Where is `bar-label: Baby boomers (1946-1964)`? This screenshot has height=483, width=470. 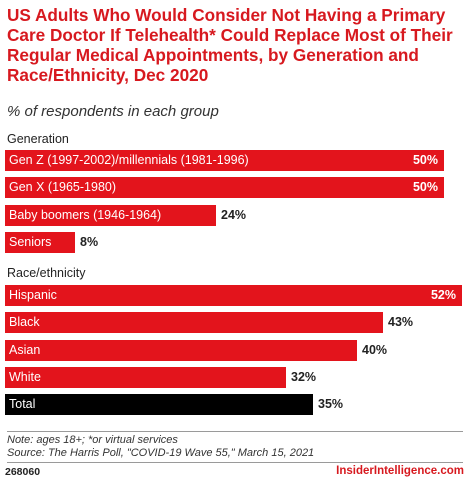
bar-label: Baby boomers (1946-1964) is located at coordinates (85, 215).